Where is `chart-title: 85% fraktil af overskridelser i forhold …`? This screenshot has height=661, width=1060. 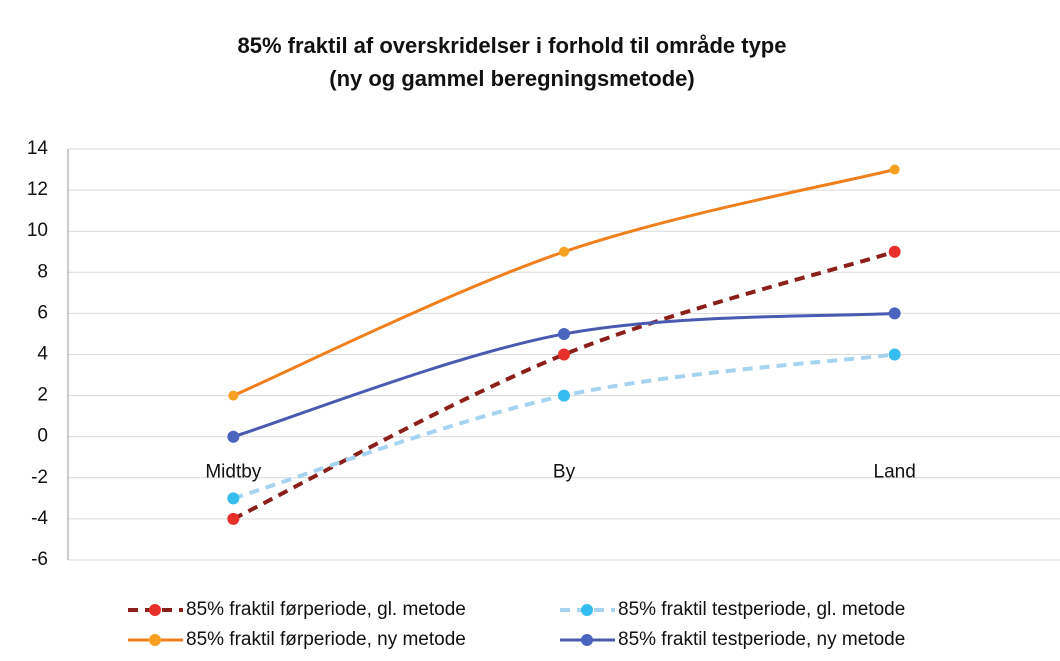 chart-title: 85% fraktil af overskridelser i forhold … is located at coordinates (512, 45).